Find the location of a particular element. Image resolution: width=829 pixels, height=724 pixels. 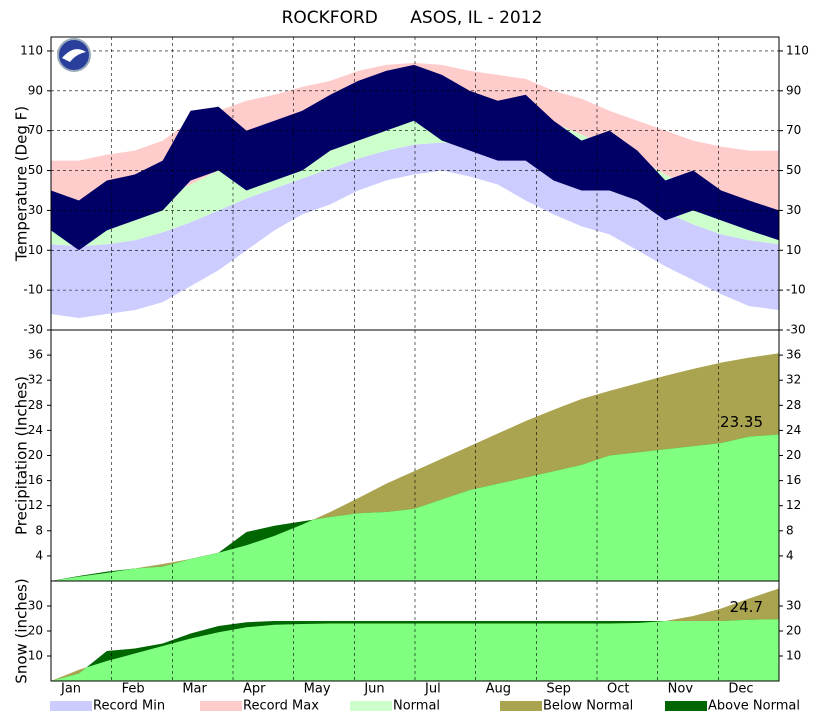

y-tick-label: 36 is located at coordinates (35, 355).